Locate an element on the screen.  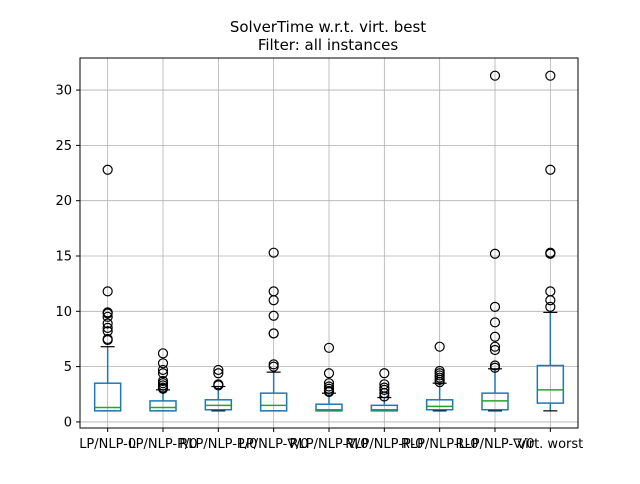
chart-title: SolverTime w.r.t. virt. best is located at coordinates (328, 27).